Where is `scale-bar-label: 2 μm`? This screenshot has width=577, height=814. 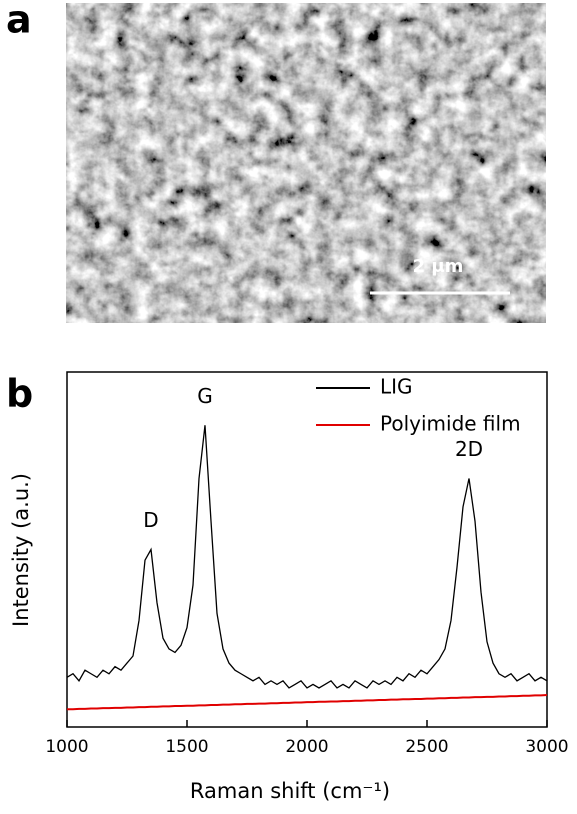
scale-bar-label: 2 μm is located at coordinates (438, 266).